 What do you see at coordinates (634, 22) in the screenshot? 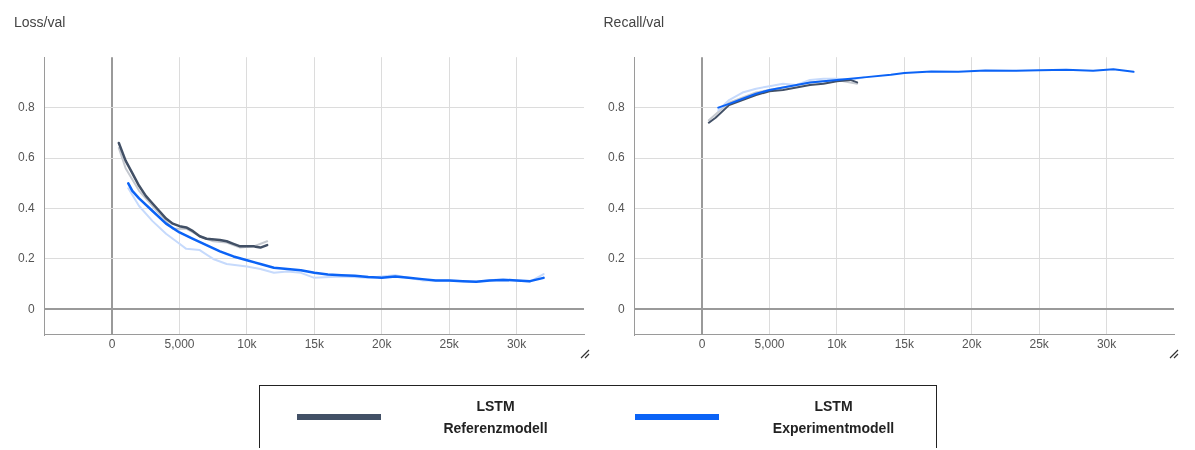
I see `chart-title: Recall/val` at bounding box center [634, 22].